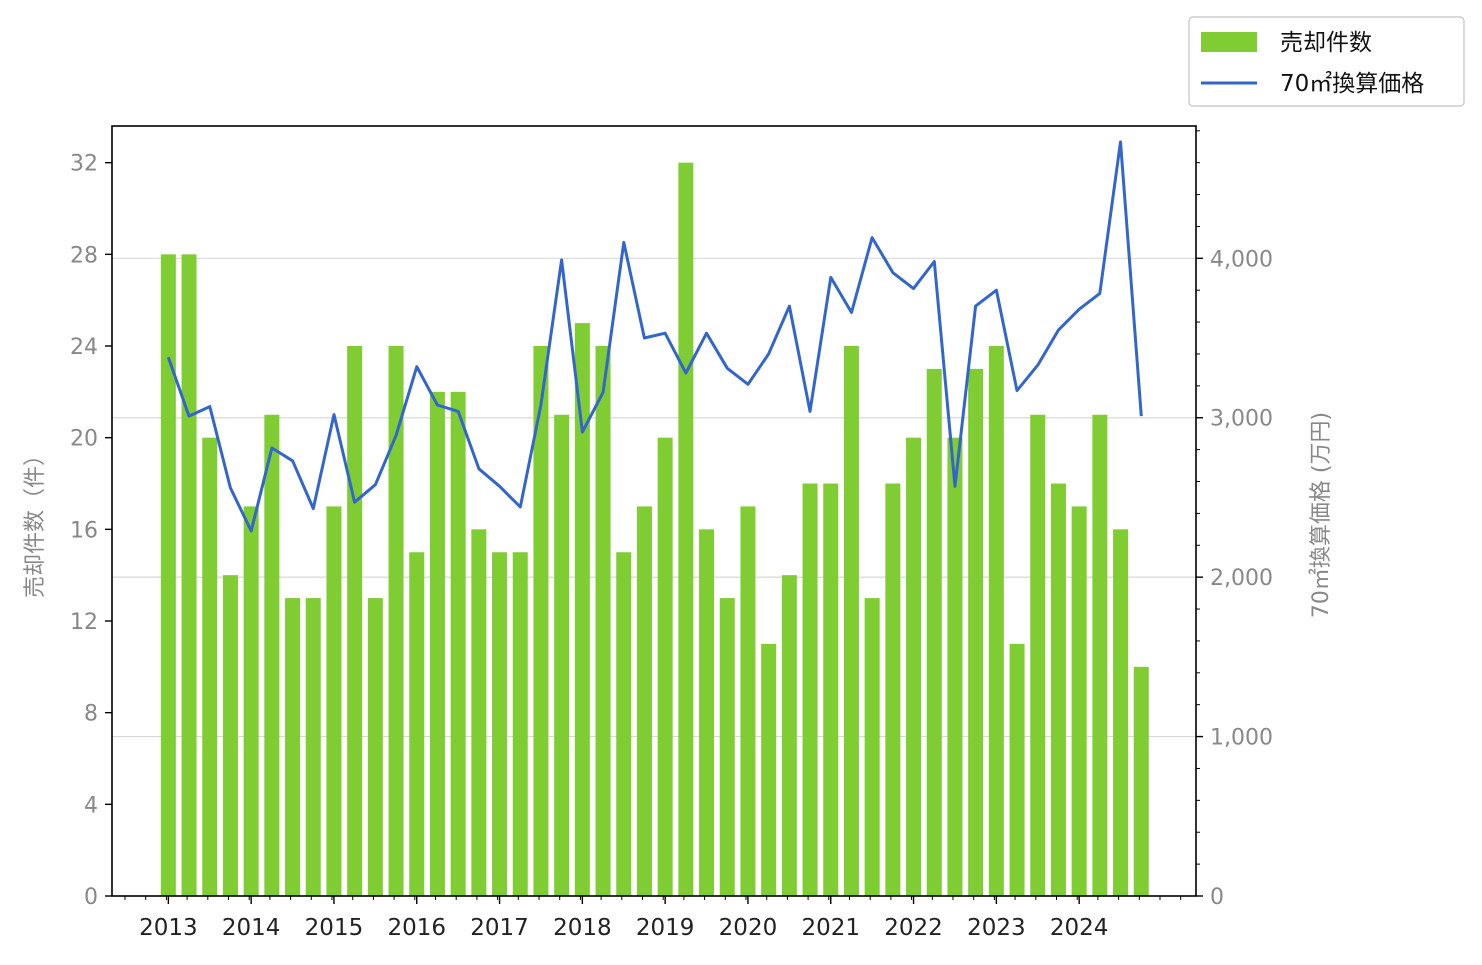  Describe the element at coordinates (727, 747) in the screenshot. I see `bar-2019Q4` at that location.